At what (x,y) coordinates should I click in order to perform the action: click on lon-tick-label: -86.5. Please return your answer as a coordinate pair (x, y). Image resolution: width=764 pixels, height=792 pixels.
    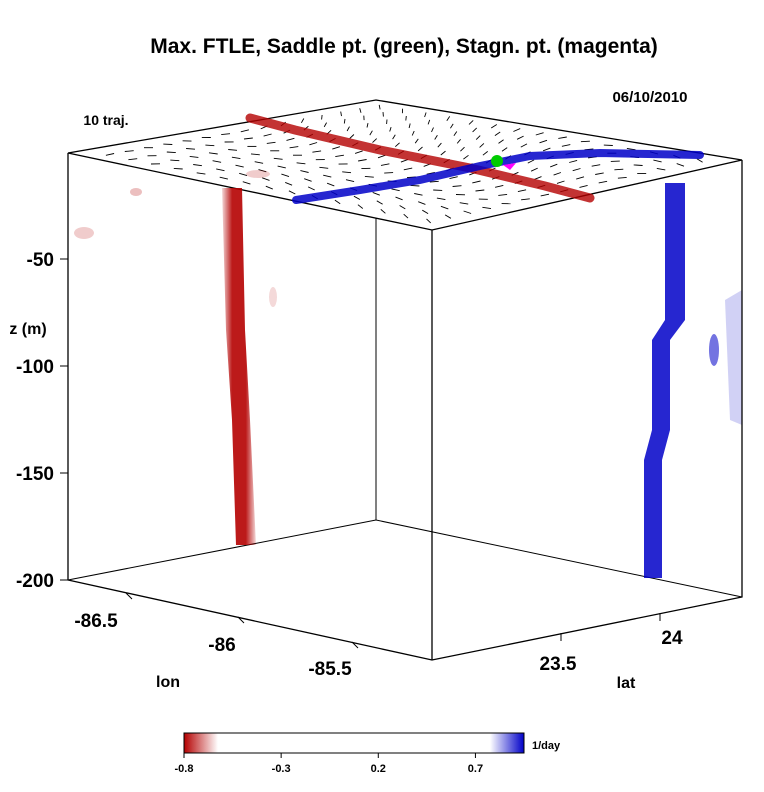
    Looking at the image, I should click on (96, 621).